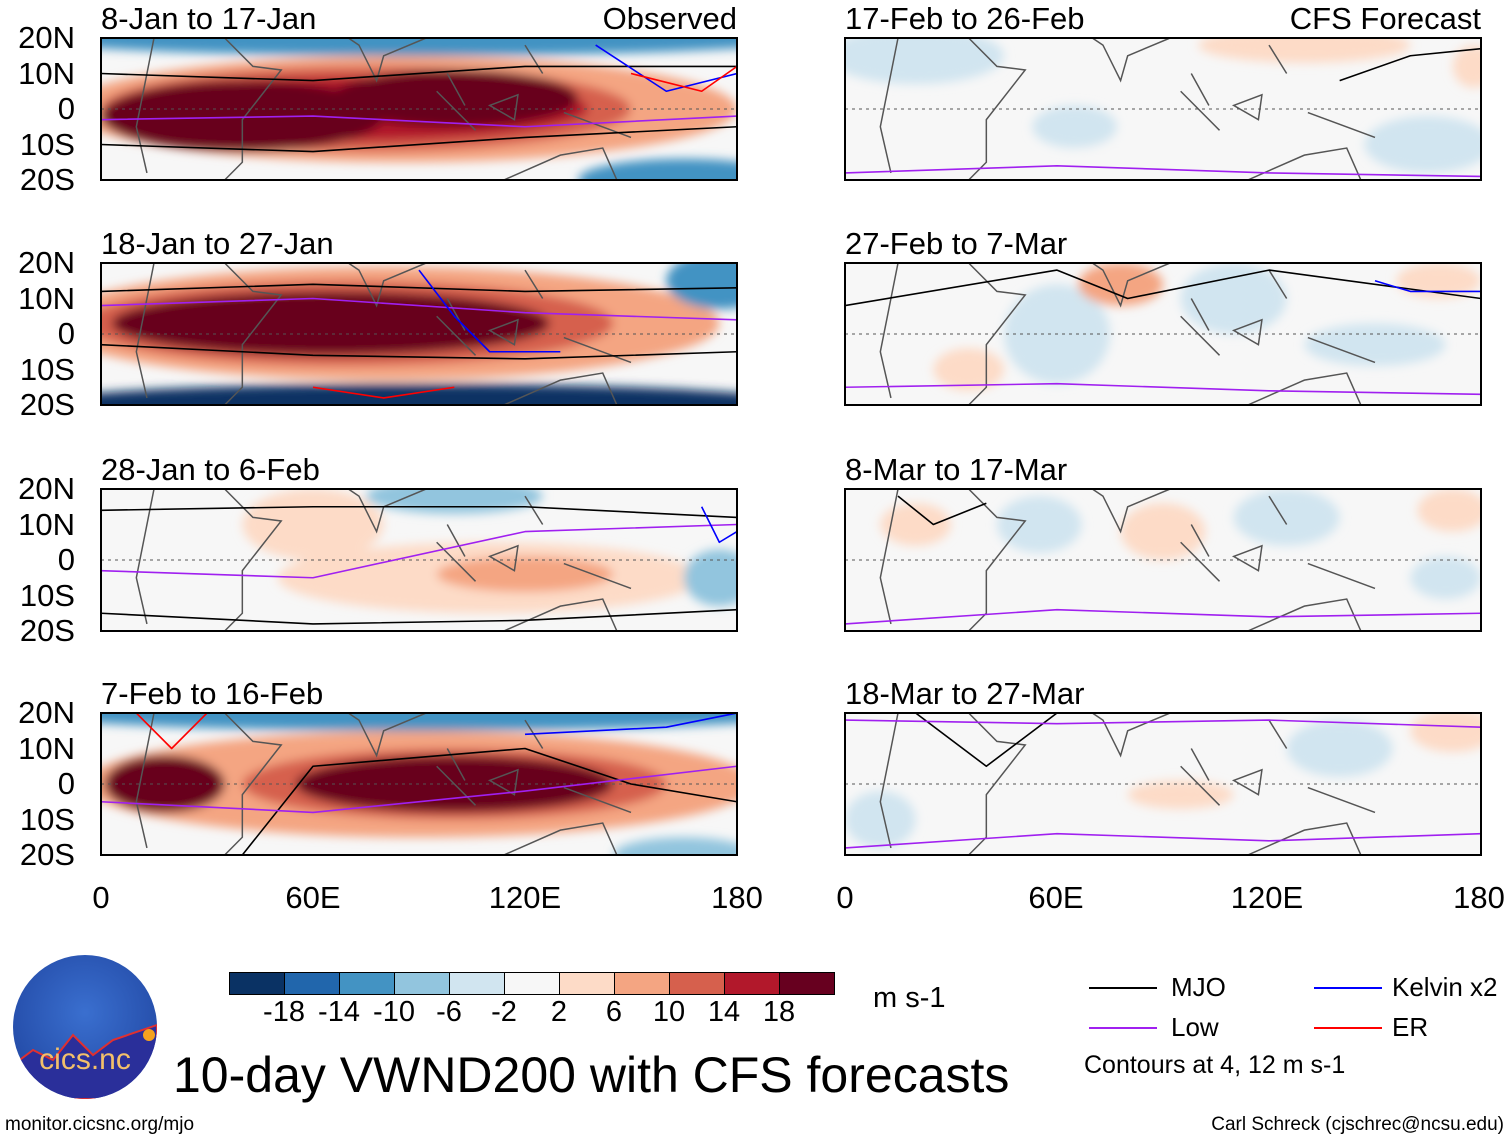  I want to click on map-panel: 17-Feb to 26-Feb CFS Forecast, so click(1163, 91).